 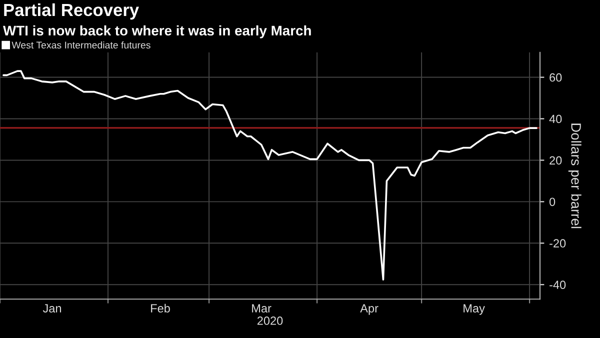 I want to click on x-tick-label: Jan, so click(x=52, y=308).